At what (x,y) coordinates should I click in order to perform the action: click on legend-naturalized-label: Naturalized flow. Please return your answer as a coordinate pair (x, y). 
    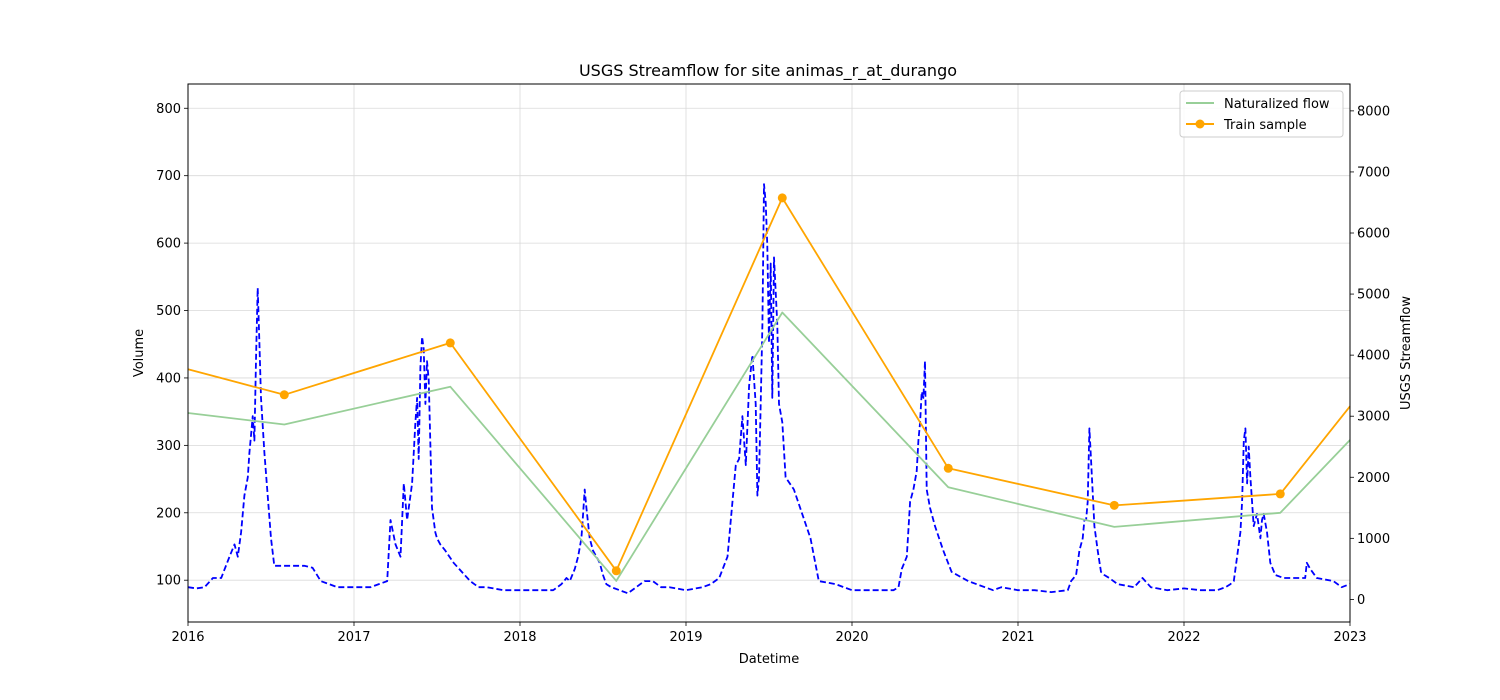
    Looking at the image, I should click on (1277, 104).